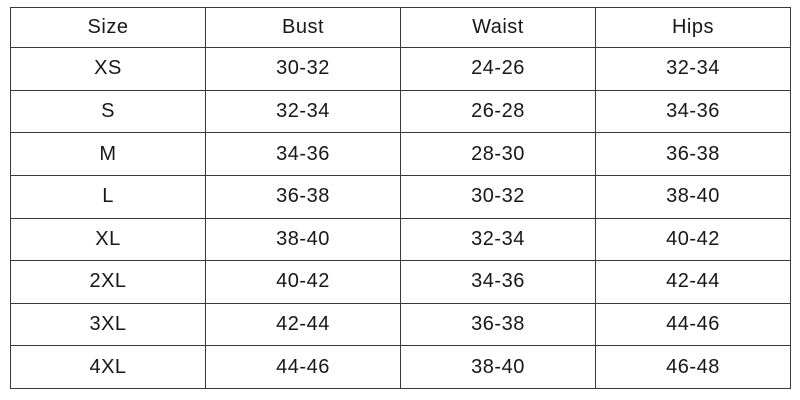 The width and height of the screenshot is (800, 400). What do you see at coordinates (693, 27) in the screenshot?
I see `column-header-hips: Hips` at bounding box center [693, 27].